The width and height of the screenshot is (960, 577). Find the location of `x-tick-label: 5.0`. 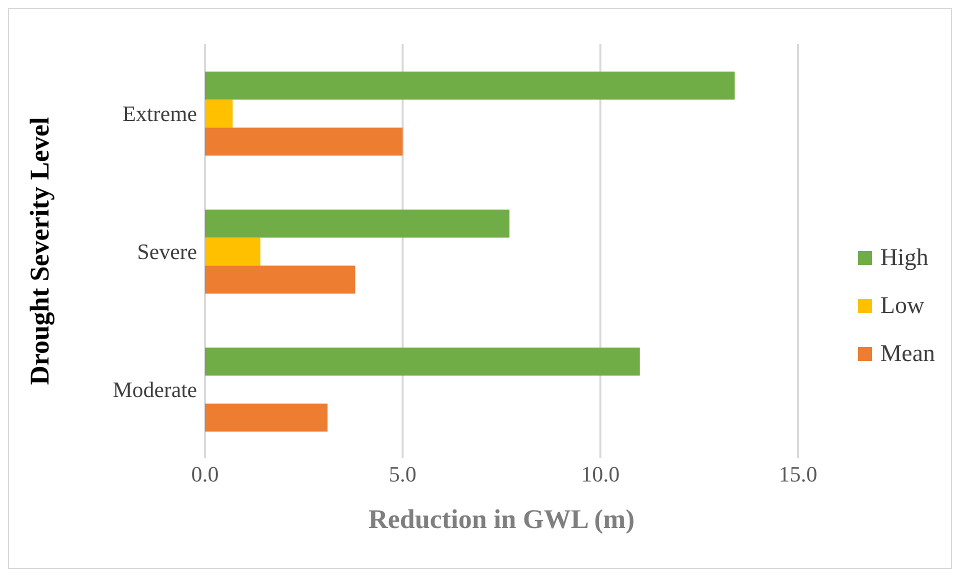

x-tick-label: 5.0 is located at coordinates (402, 474).